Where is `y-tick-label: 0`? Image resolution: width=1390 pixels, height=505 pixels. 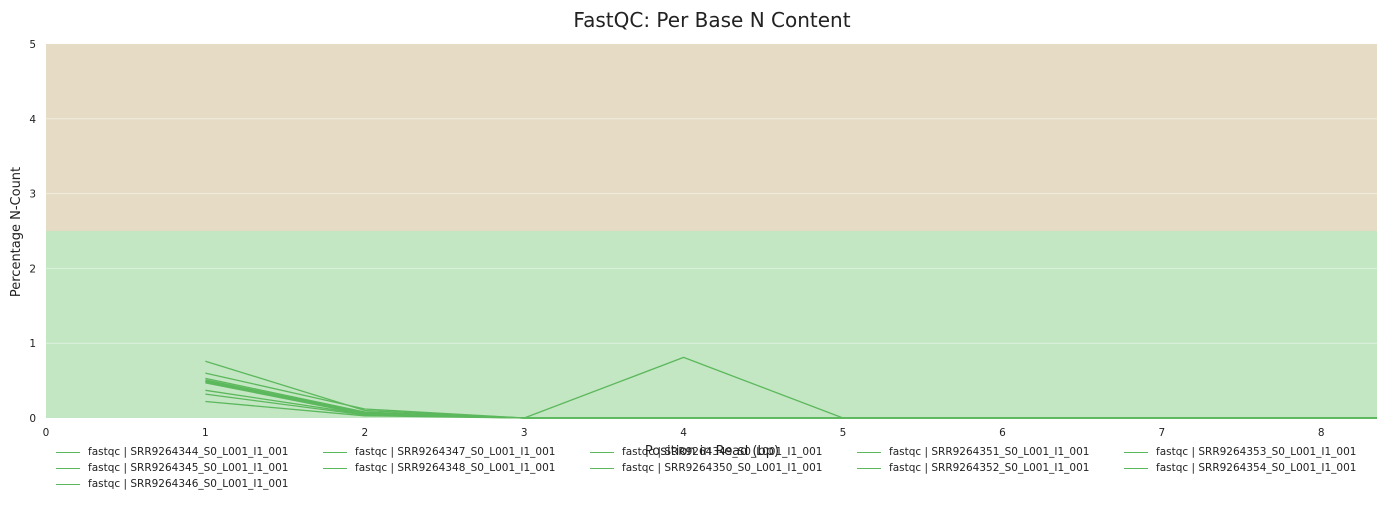 y-tick-label: 0 is located at coordinates (32, 419).